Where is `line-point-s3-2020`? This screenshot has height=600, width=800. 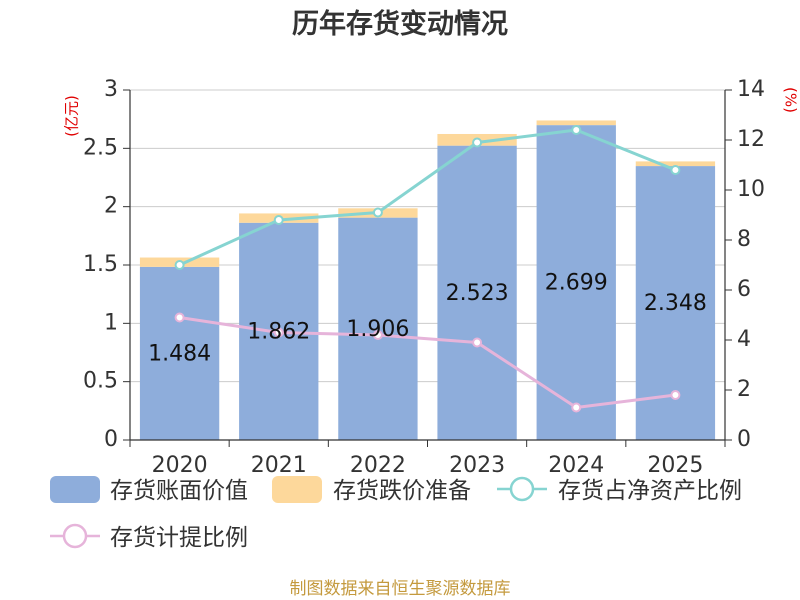
line-point-s3-2020 is located at coordinates (179, 317).